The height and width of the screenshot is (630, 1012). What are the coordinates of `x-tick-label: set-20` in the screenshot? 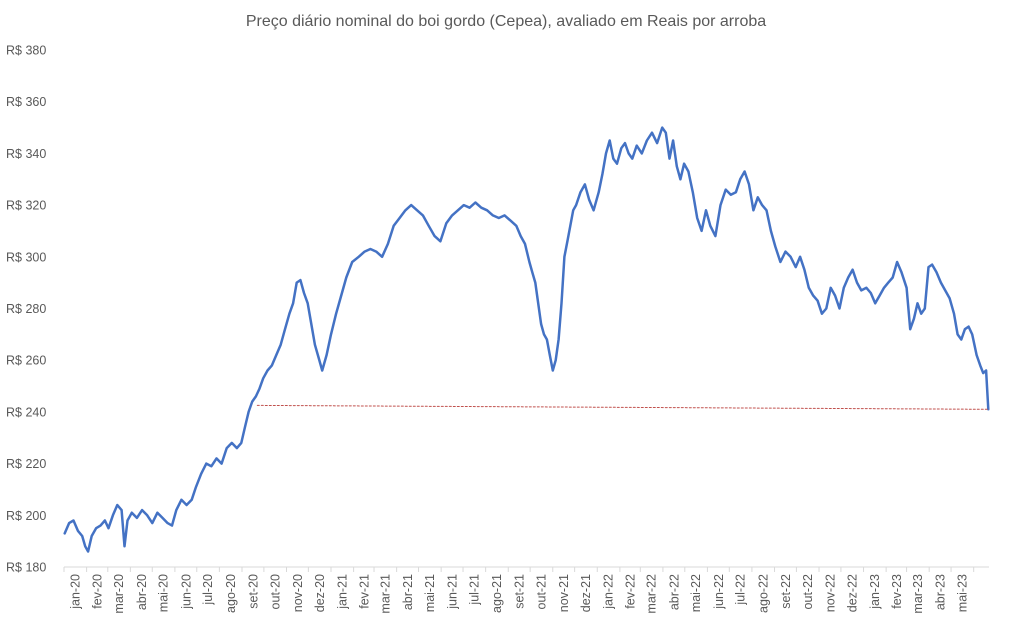 It's located at (253, 591).